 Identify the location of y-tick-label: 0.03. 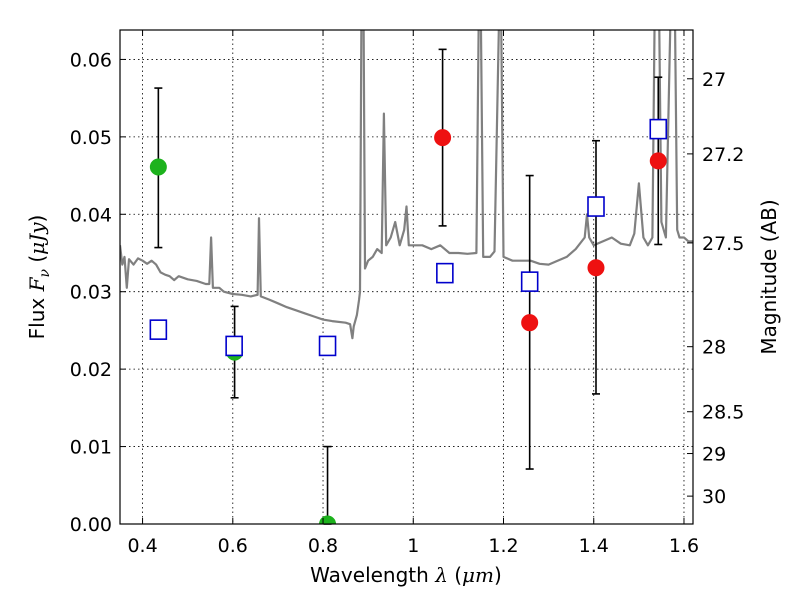
(91, 293).